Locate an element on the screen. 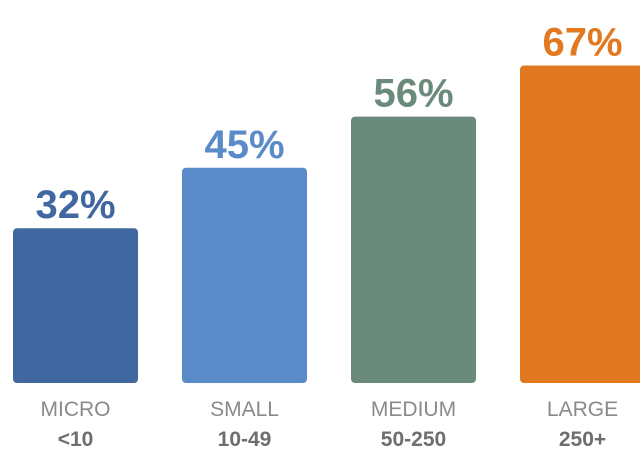 The image size is (640, 450). category-label-small: SMALL is located at coordinates (244, 409).